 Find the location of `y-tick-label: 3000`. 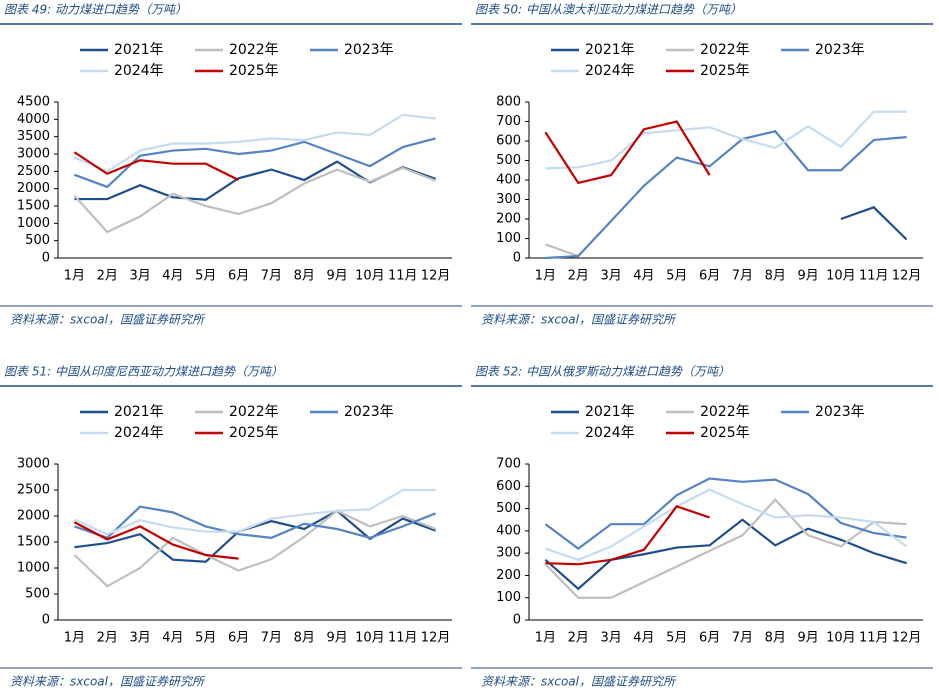

y-tick-label: 3000 is located at coordinates (33, 154).